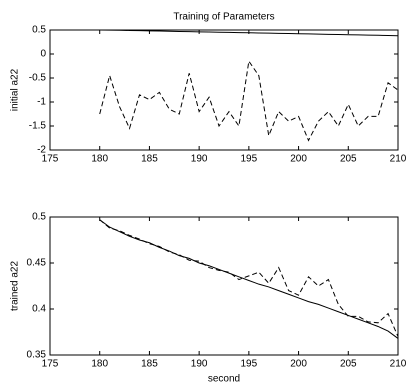 The width and height of the screenshot is (411, 385). Describe the element at coordinates (38, 126) in the screenshot. I see `y-tick-label: -1.5` at that location.